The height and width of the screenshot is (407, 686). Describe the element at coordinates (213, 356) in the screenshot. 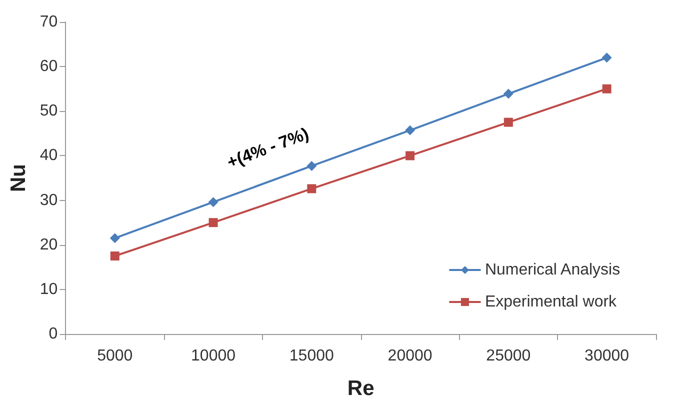

I see `x-tick-label: 10000` at that location.